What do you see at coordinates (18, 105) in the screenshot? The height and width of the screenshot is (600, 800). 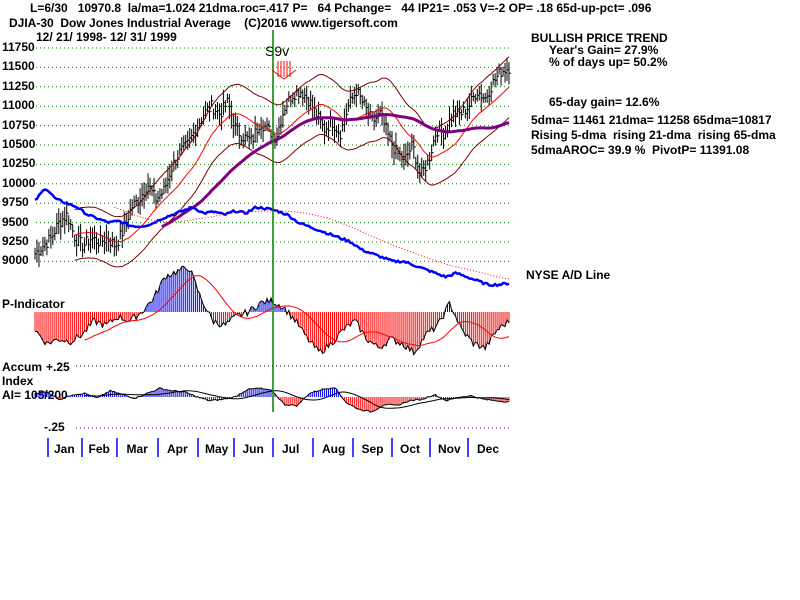 I see `y-tick-label: 11000` at bounding box center [18, 105].